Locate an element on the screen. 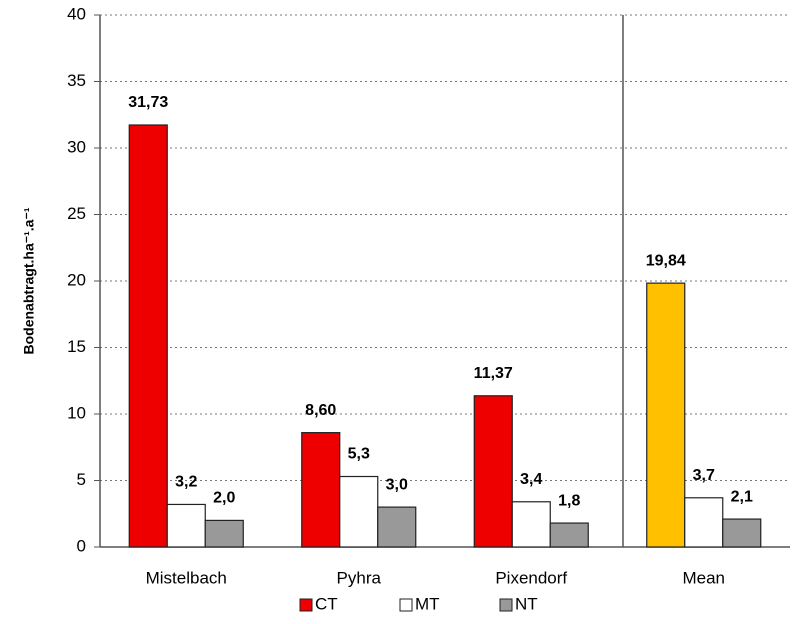  value-label: 3,4 is located at coordinates (531, 479).